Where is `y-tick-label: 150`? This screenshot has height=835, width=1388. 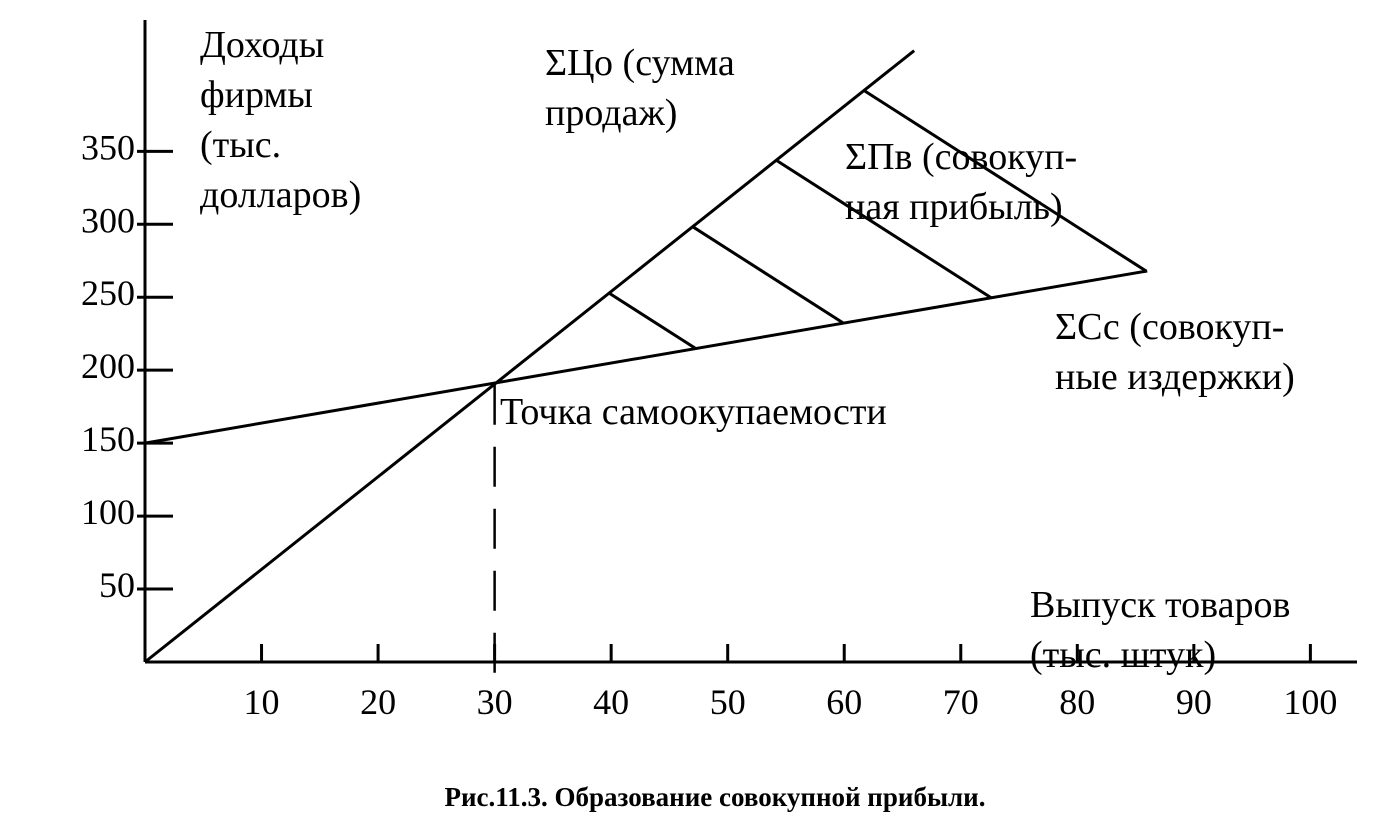
y-tick-label: 150 is located at coordinates (108, 439).